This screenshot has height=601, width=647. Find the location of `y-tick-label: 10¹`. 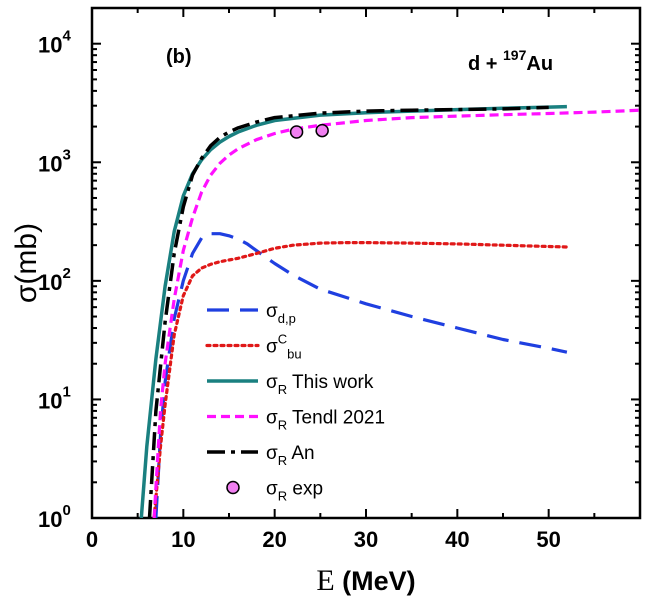

y-tick-label: 10¹ is located at coordinates (54, 398).